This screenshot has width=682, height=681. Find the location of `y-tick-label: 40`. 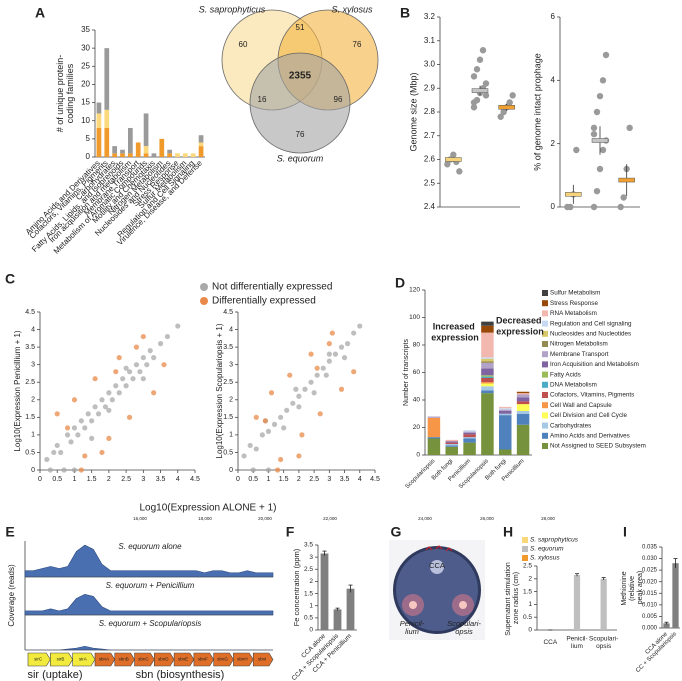

y-tick-label: 40 is located at coordinates (417, 400).